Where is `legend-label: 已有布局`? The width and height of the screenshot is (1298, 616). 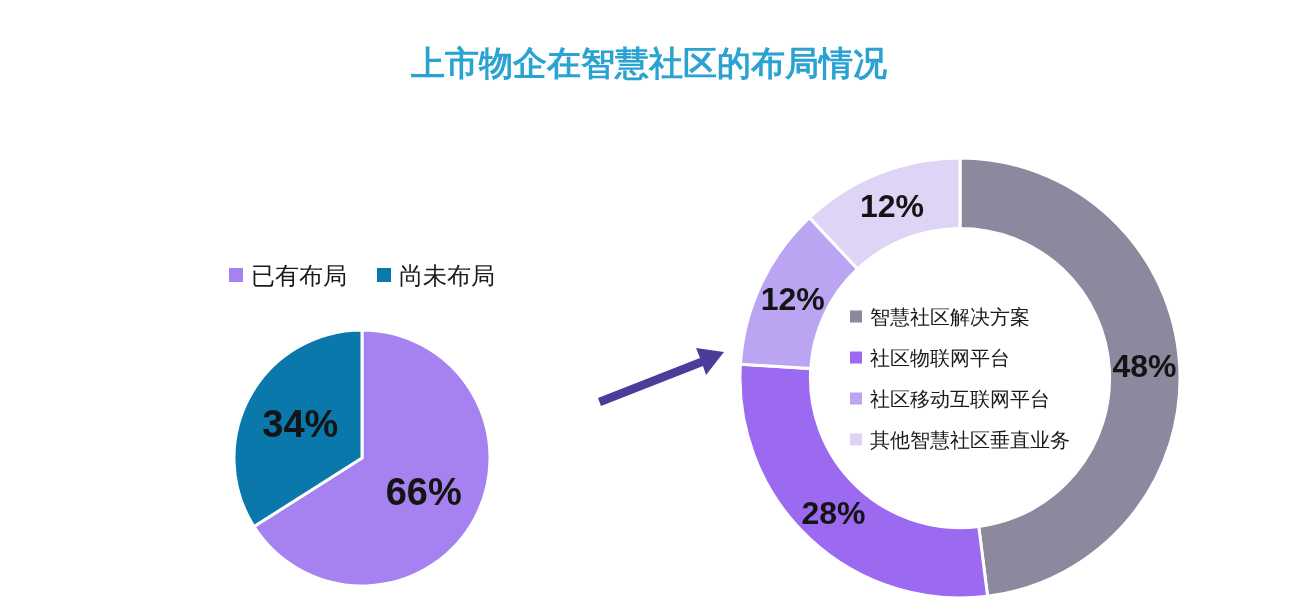
legend-label: 已有布局 is located at coordinates (299, 275).